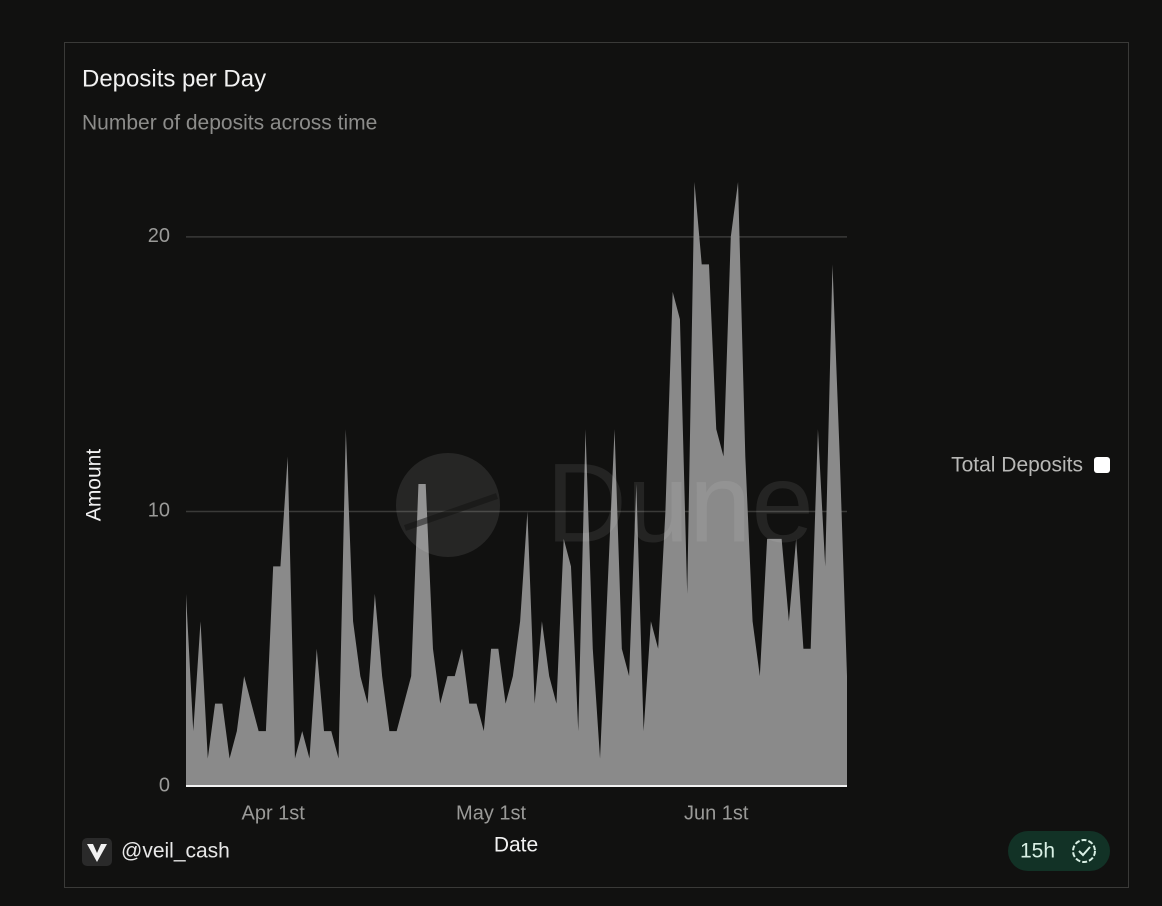  What do you see at coordinates (159, 511) in the screenshot?
I see `y-tick-label: 10` at bounding box center [159, 511].